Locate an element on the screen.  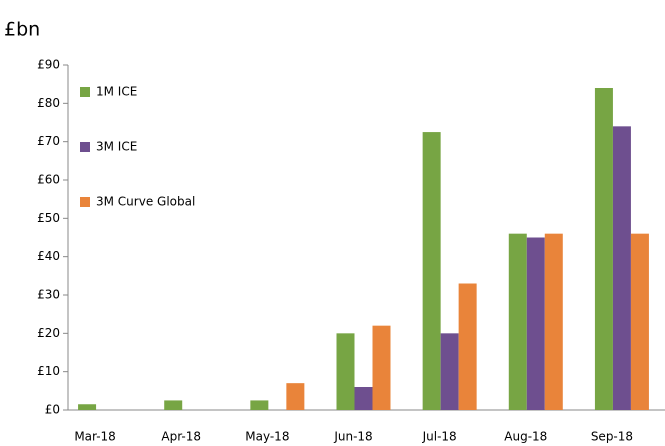
x-tick-label: Aug-18 is located at coordinates (525, 437).